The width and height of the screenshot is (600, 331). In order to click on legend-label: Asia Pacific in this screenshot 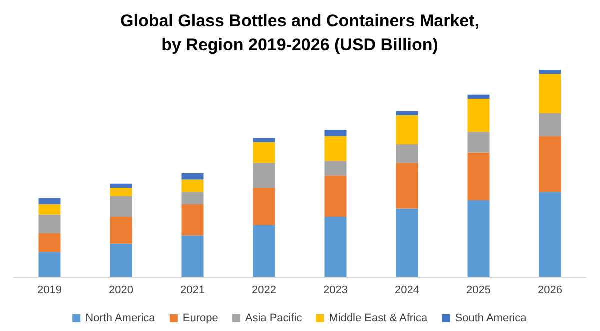, I will do `click(274, 318)`.